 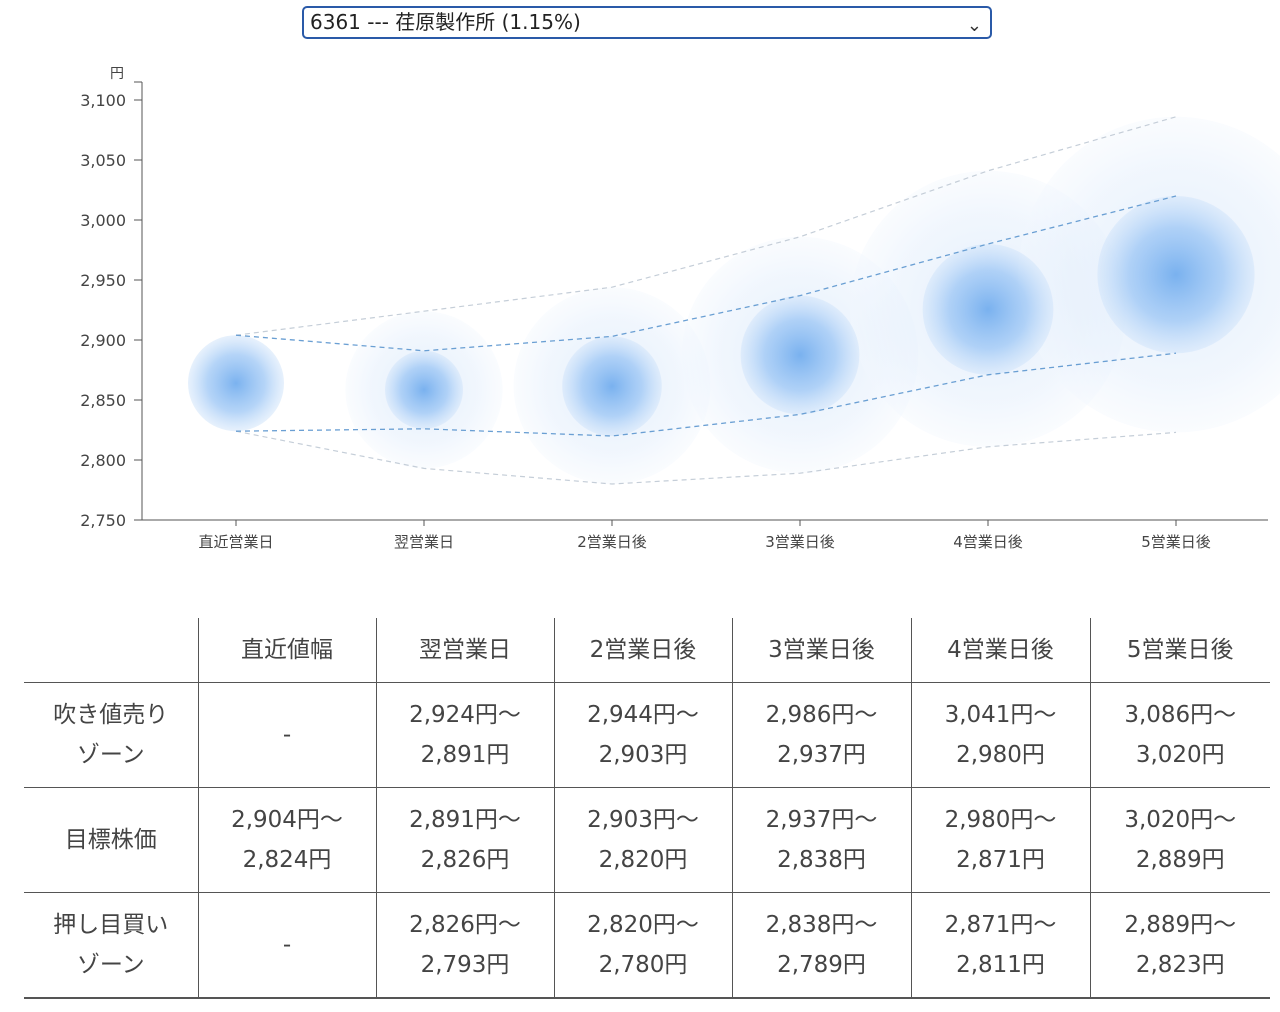 I want to click on stock-select-wrap: 6361 --- 荏原製作所 (1.15%) ⌄, so click(x=647, y=22).